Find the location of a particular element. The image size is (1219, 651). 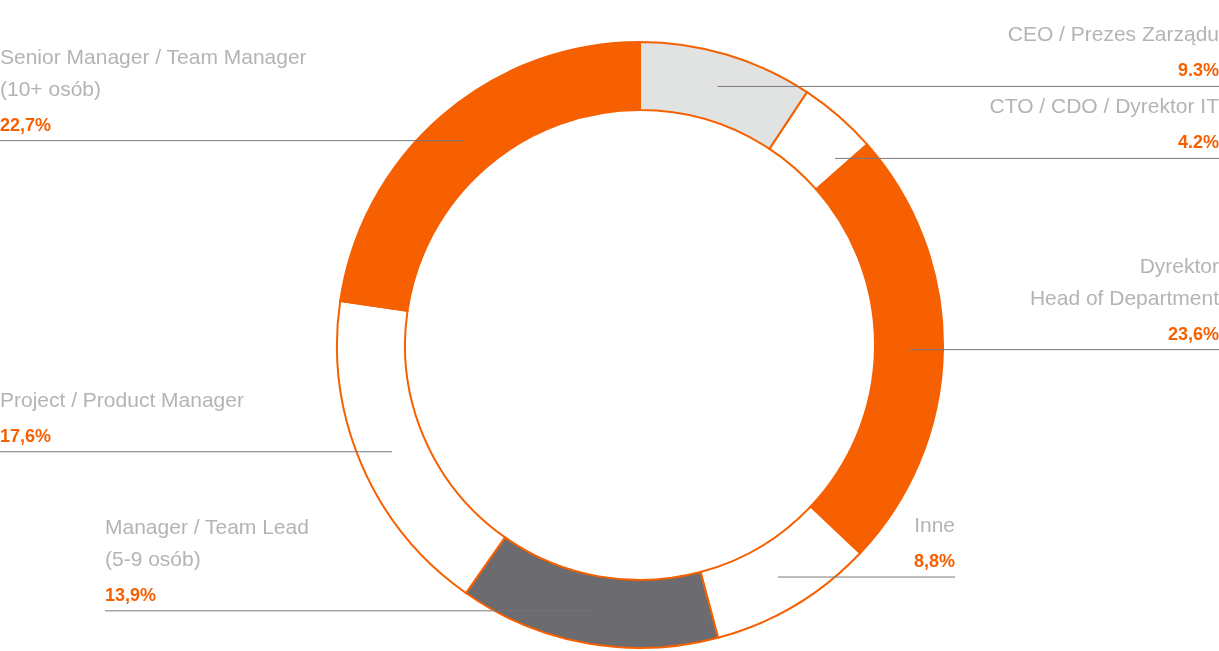

slice-label: CTO / CDO / Dyrektor IT is located at coordinates (1104, 106).